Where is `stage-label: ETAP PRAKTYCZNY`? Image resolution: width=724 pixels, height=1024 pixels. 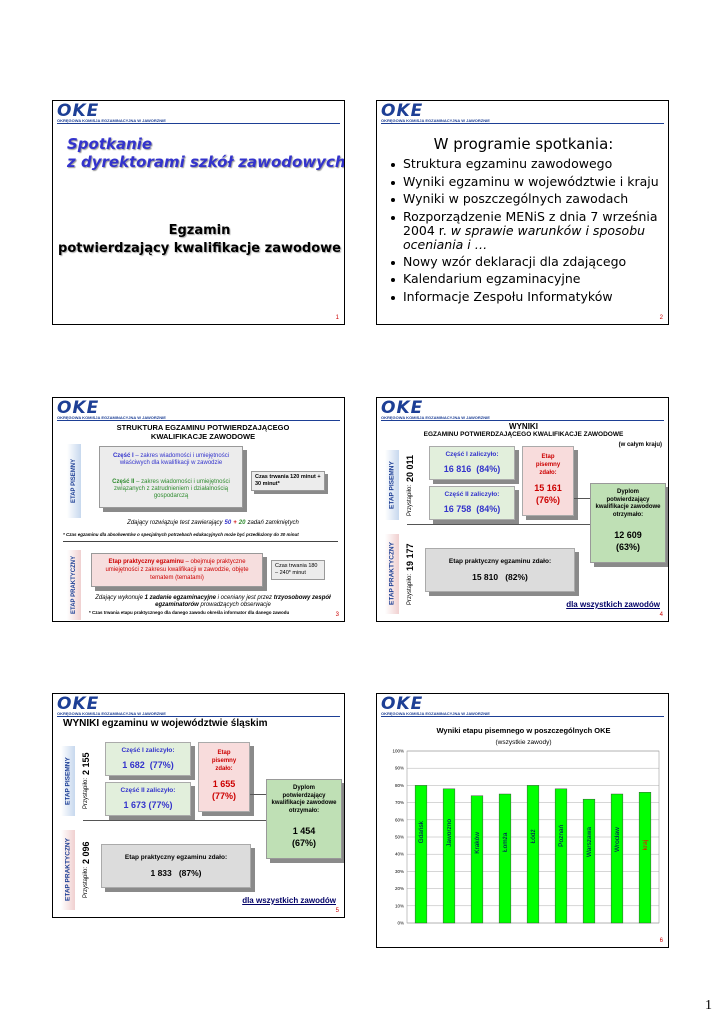 stage-label: ETAP PRAKTYCZNY is located at coordinates (392, 574).